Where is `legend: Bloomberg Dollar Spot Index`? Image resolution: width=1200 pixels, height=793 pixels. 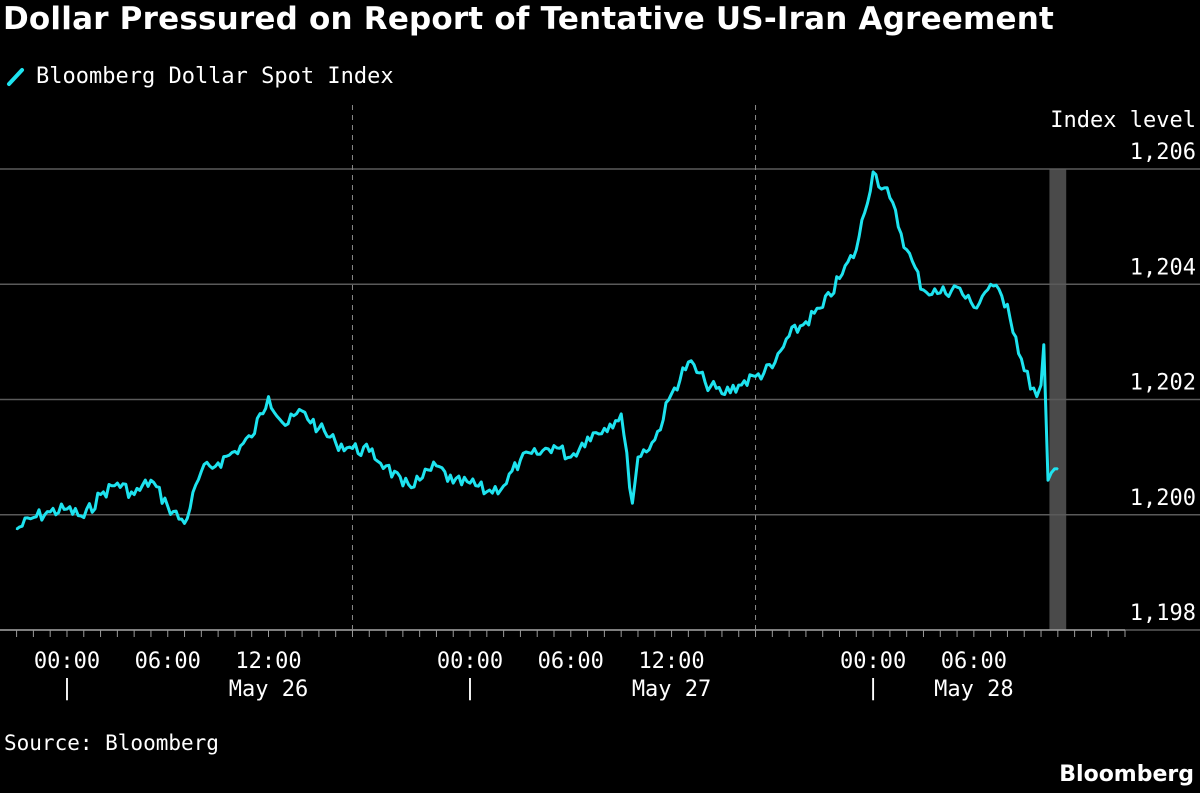 legend: Bloomberg Dollar Spot Index is located at coordinates (199, 76).